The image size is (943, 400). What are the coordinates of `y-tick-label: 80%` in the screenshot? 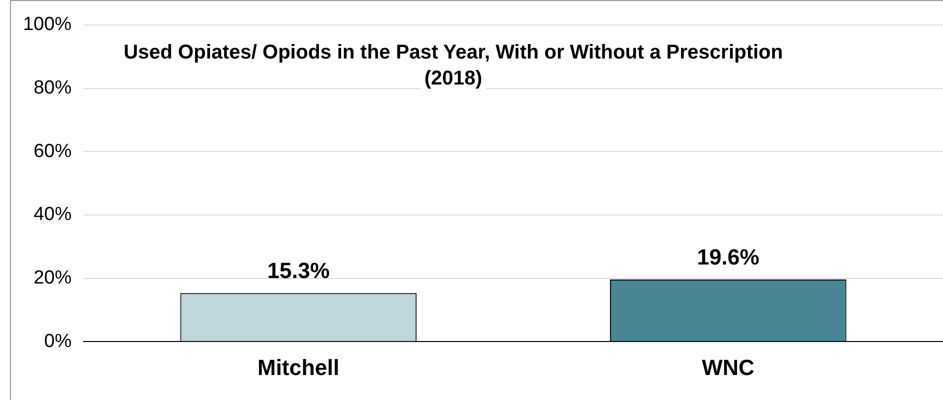 It's located at (53, 88).